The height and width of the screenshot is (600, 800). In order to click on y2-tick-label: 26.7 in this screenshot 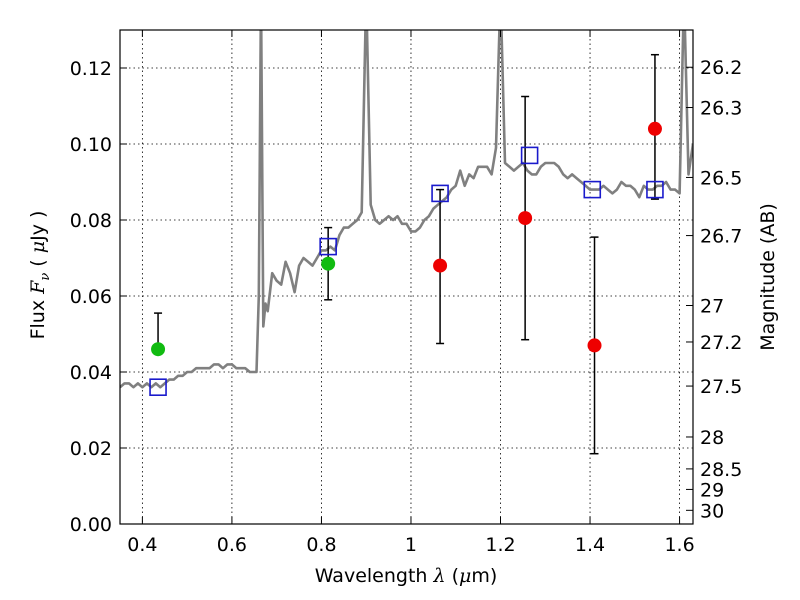, I will do `click(721, 237)`.